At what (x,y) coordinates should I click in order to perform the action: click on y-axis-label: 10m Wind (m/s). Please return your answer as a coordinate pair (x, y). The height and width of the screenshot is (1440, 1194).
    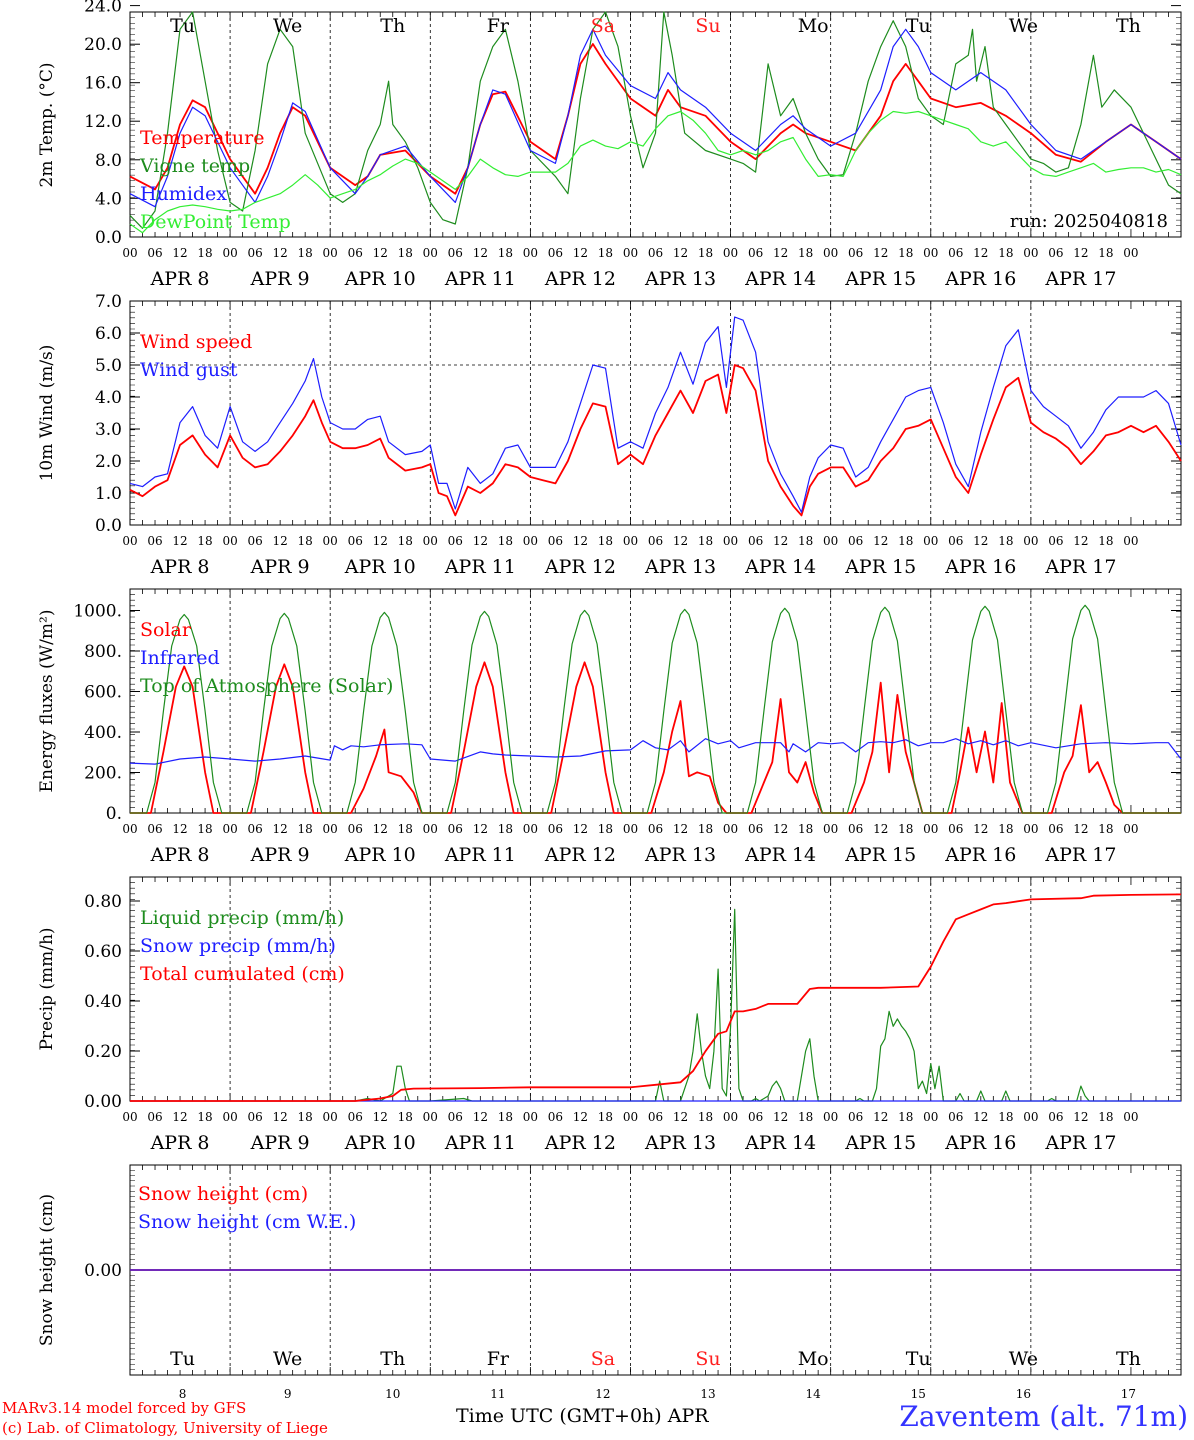
    Looking at the image, I should click on (47, 413).